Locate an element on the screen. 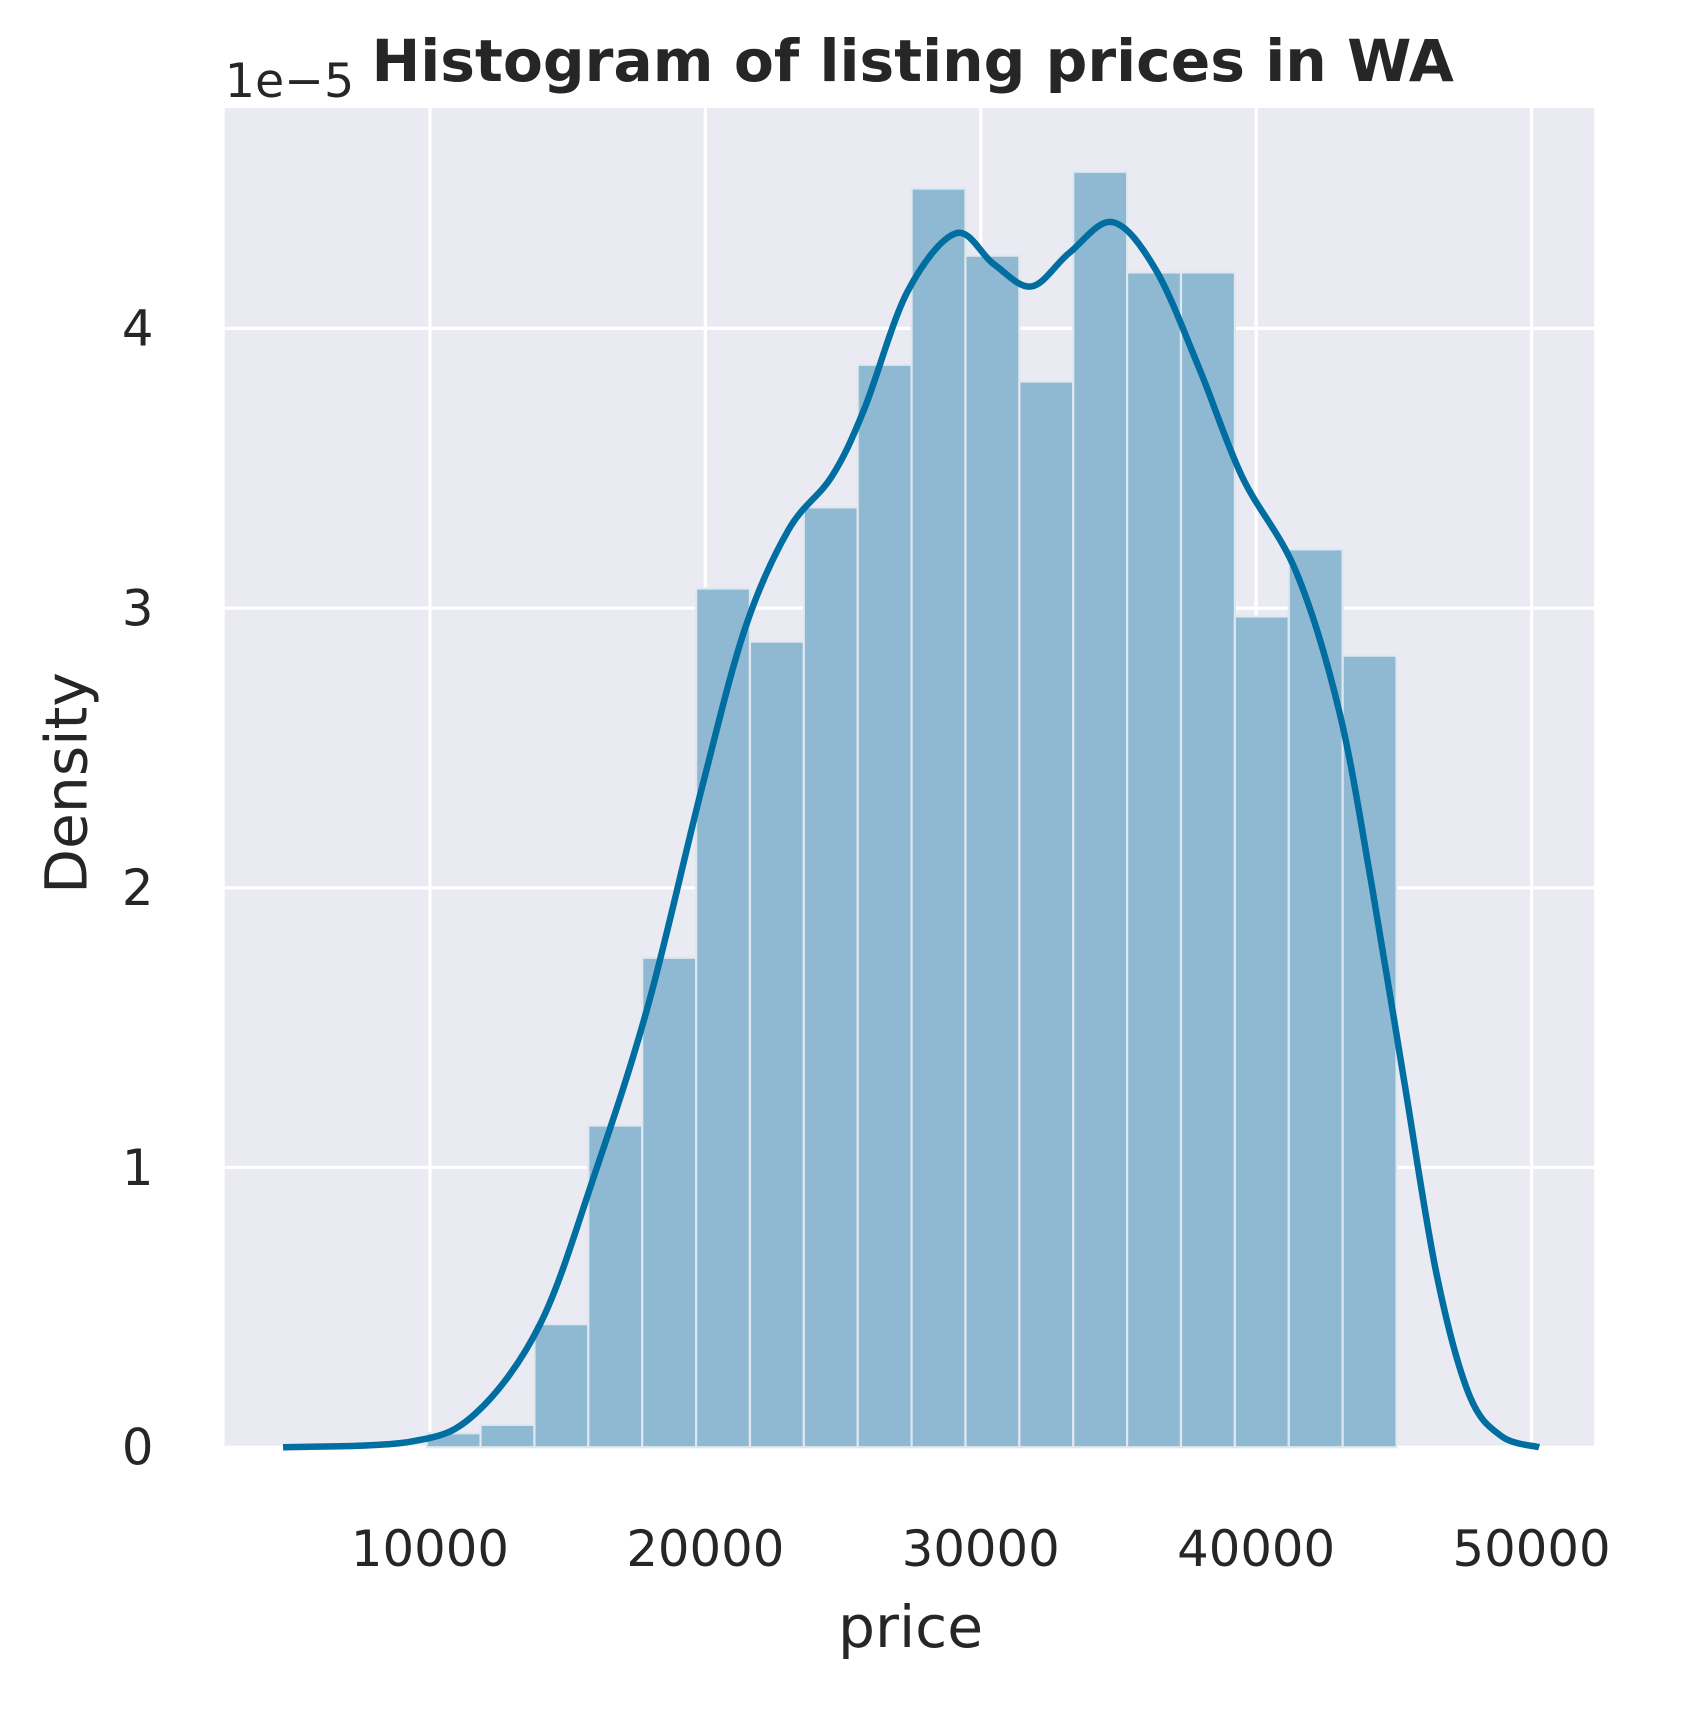 The image size is (1685, 1714). x-tick-label: 10000 is located at coordinates (430, 1549).